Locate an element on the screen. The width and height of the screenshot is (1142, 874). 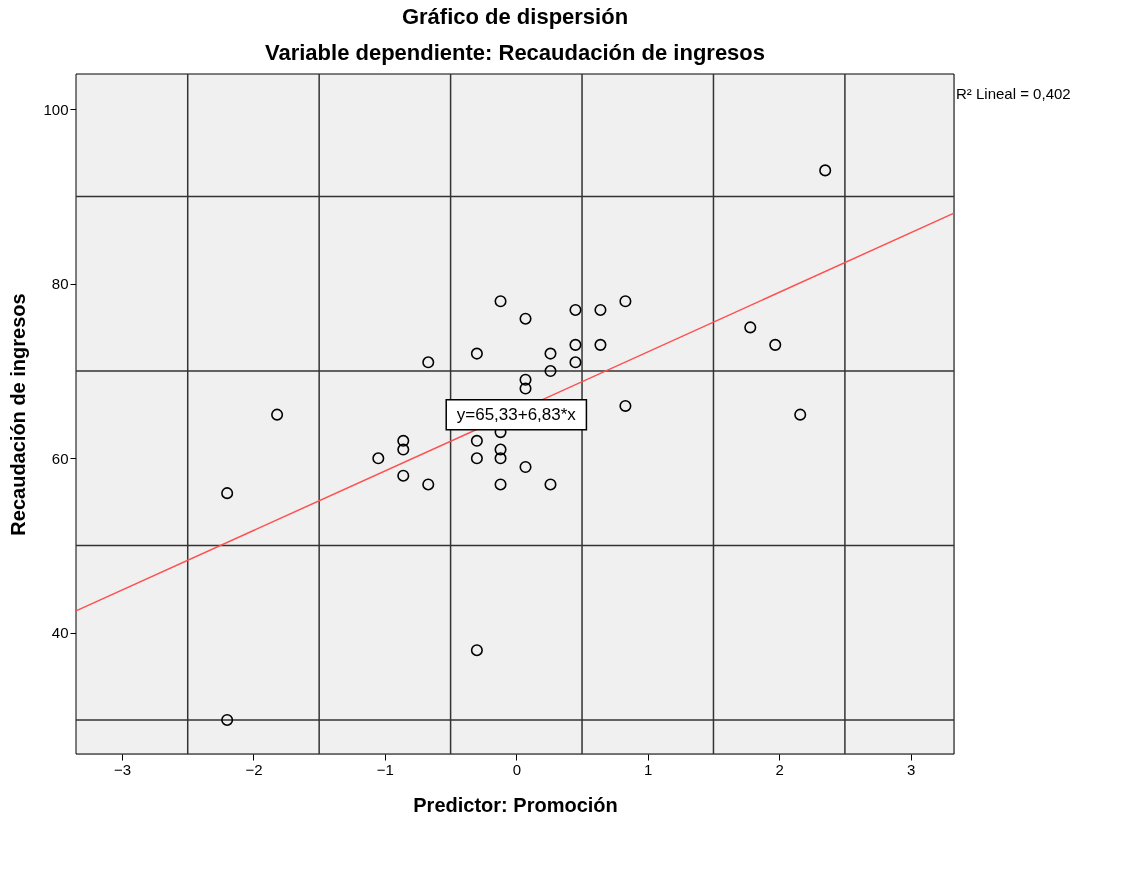
x-axis-title: Predictor: Promoción is located at coordinates (515, 804).